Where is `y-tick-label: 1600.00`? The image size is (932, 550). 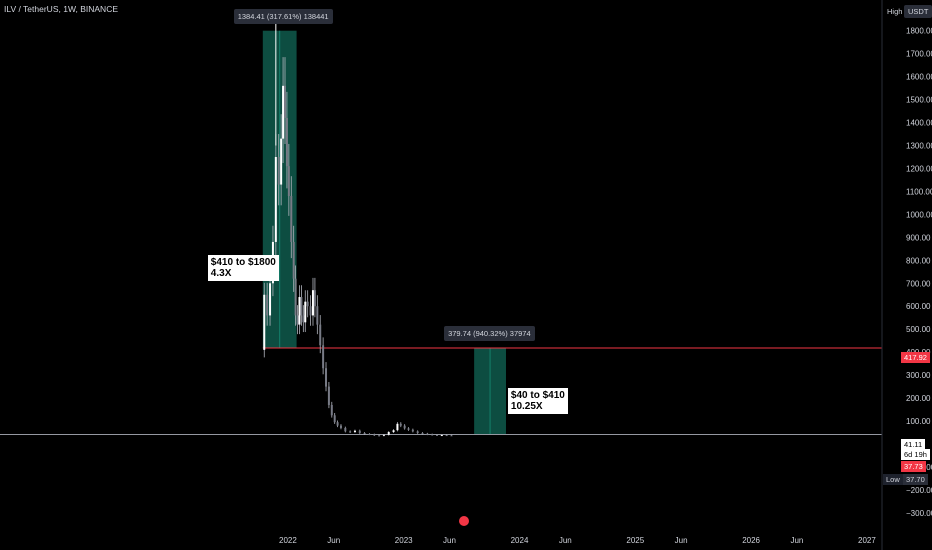 y-tick-label: 1600.00 is located at coordinates (919, 77).